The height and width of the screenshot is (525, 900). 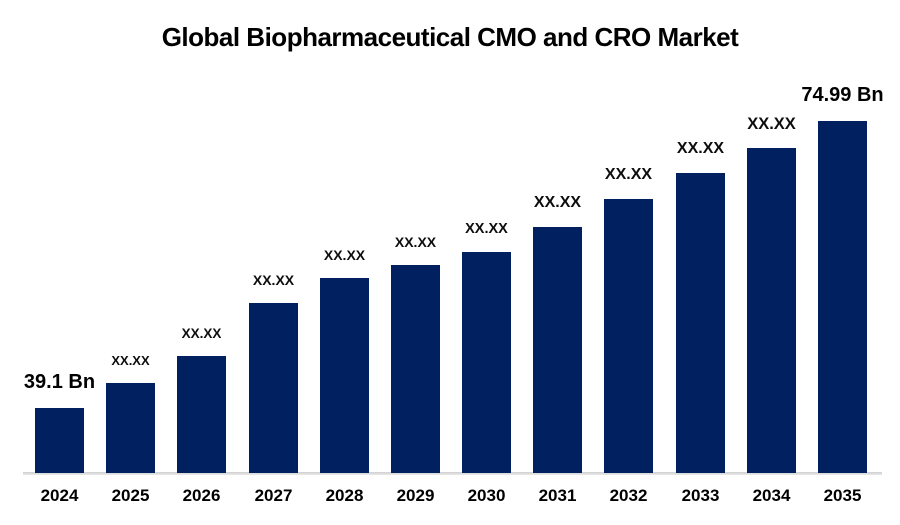 What do you see at coordinates (273, 280) in the screenshot?
I see `value-label-2027: XX.XX` at bounding box center [273, 280].